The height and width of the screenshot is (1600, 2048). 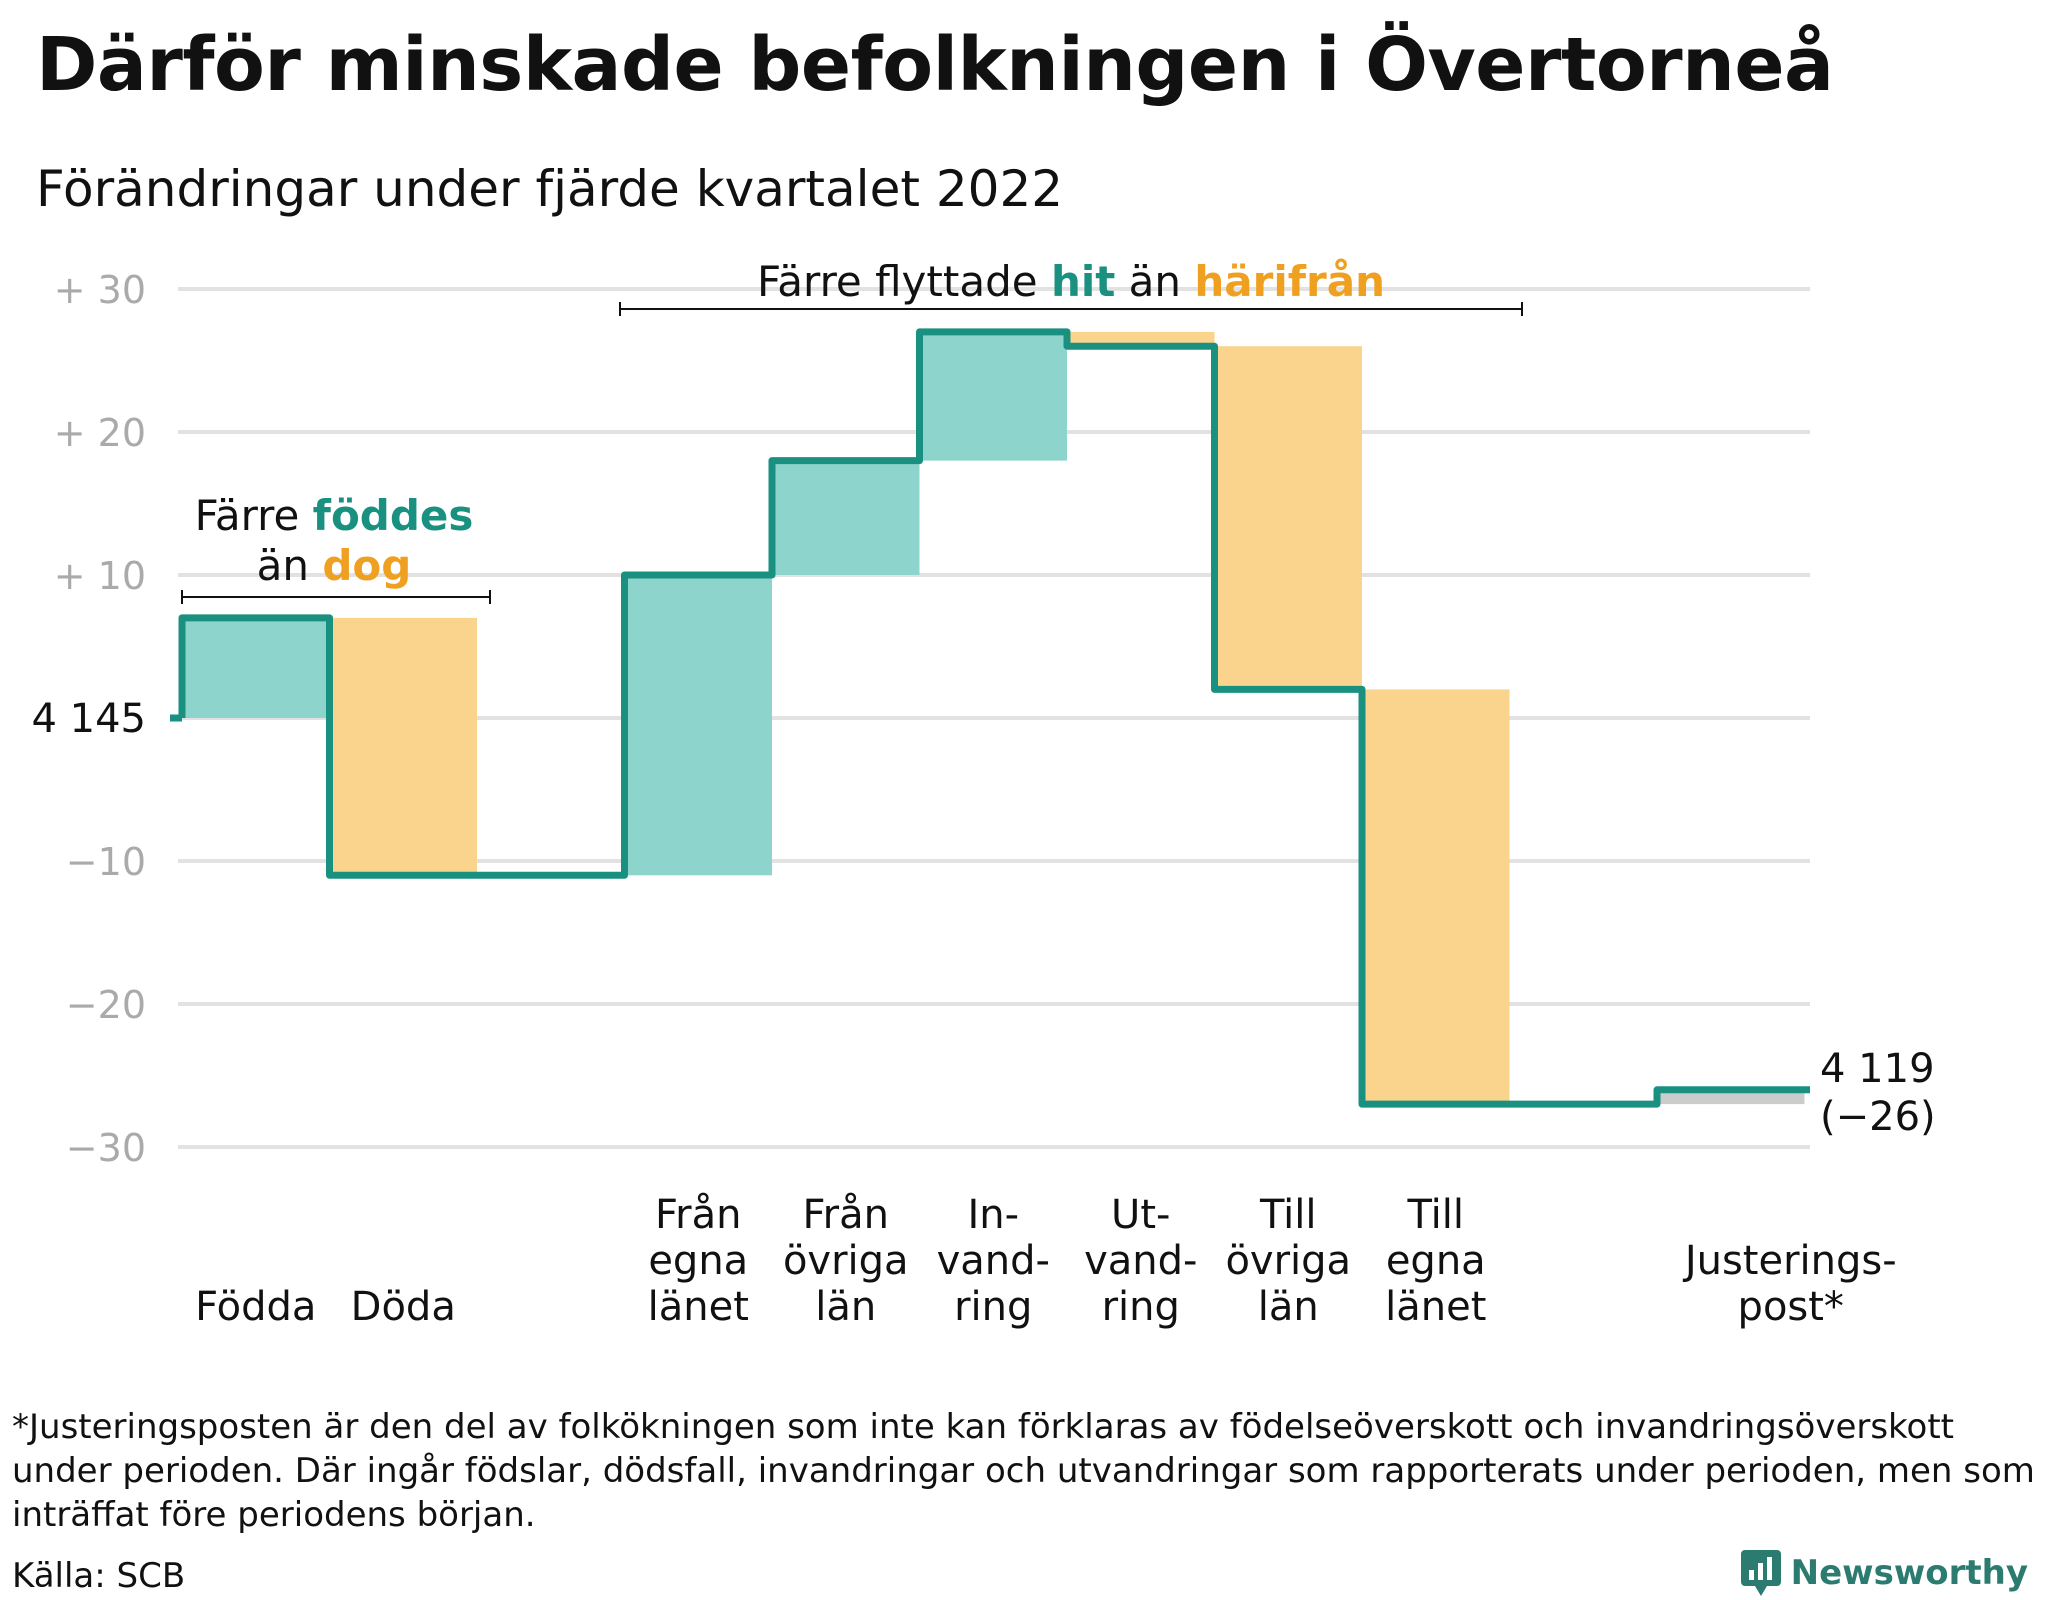 What do you see at coordinates (106, 862) in the screenshot?
I see `y-tick-label: −10` at bounding box center [106, 862].